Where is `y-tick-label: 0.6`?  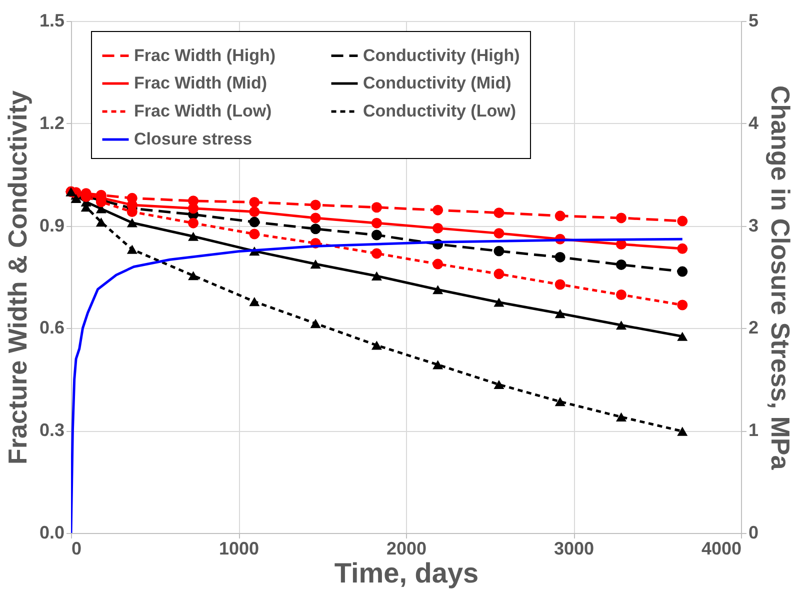
y-tick-label: 0.6 is located at coordinates (51, 328).